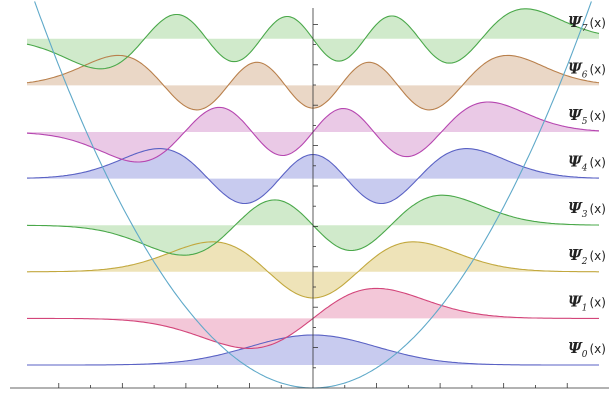 This screenshot has width=609, height=399. I want to click on label-psi-3: Ψ3 (x), so click(587, 209).